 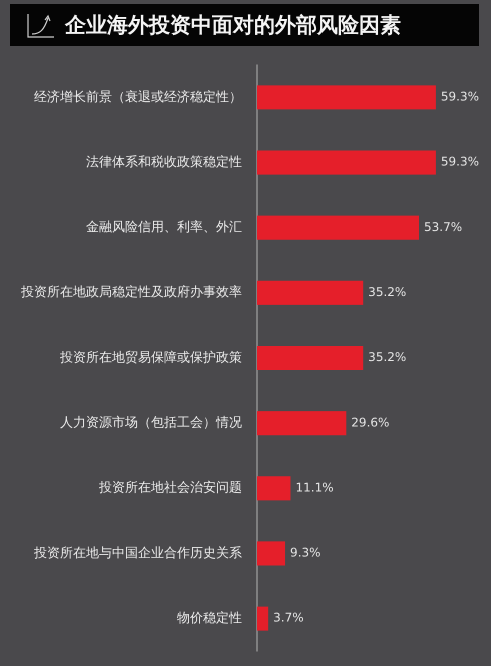 What do you see at coordinates (209, 618) in the screenshot?
I see `y-tick-label: 物价稳定性` at bounding box center [209, 618].